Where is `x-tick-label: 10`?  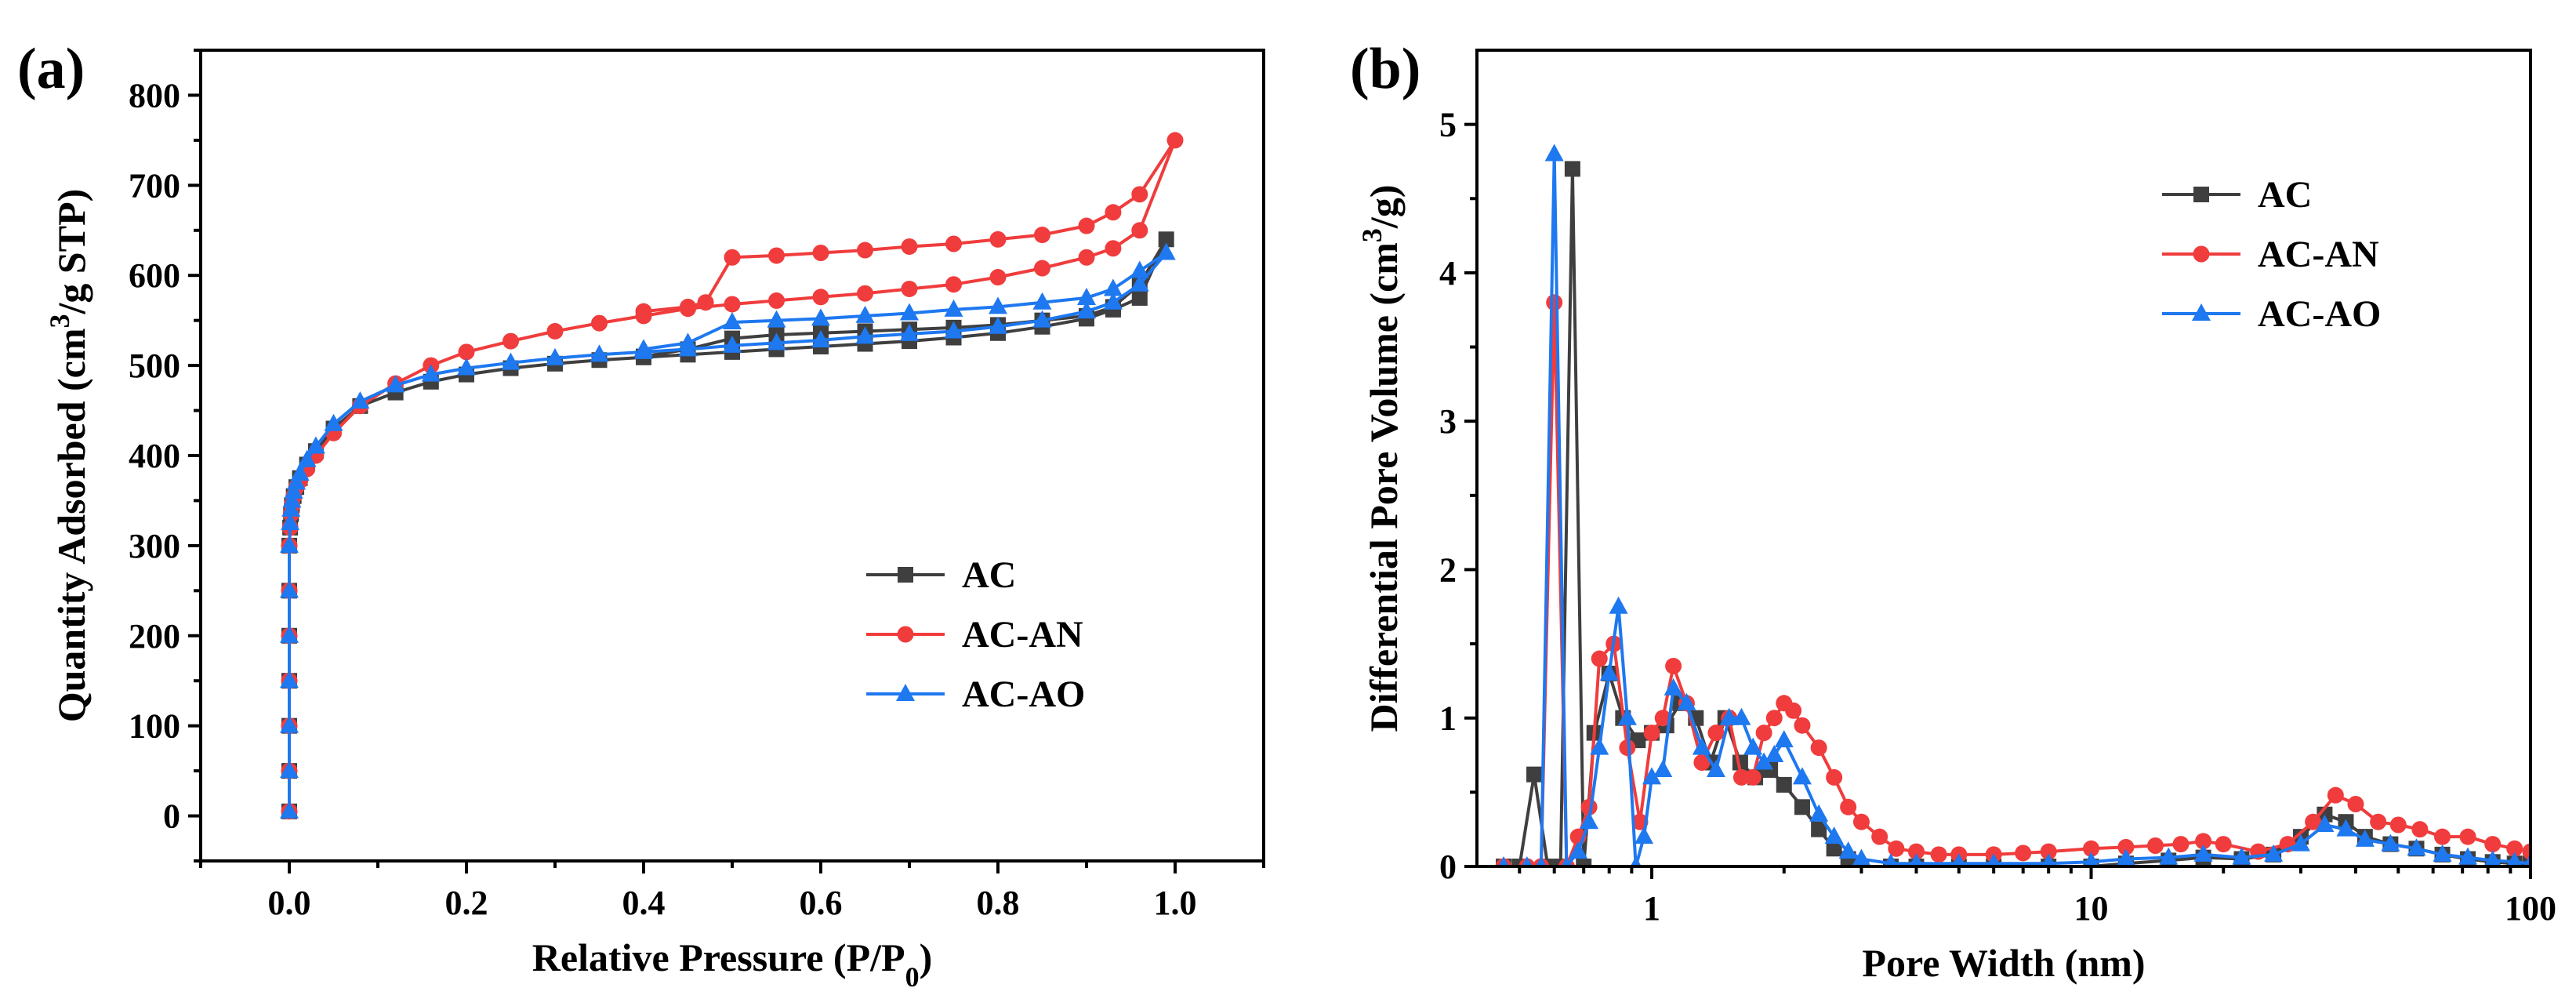 x-tick-label: 10 is located at coordinates (2091, 908).